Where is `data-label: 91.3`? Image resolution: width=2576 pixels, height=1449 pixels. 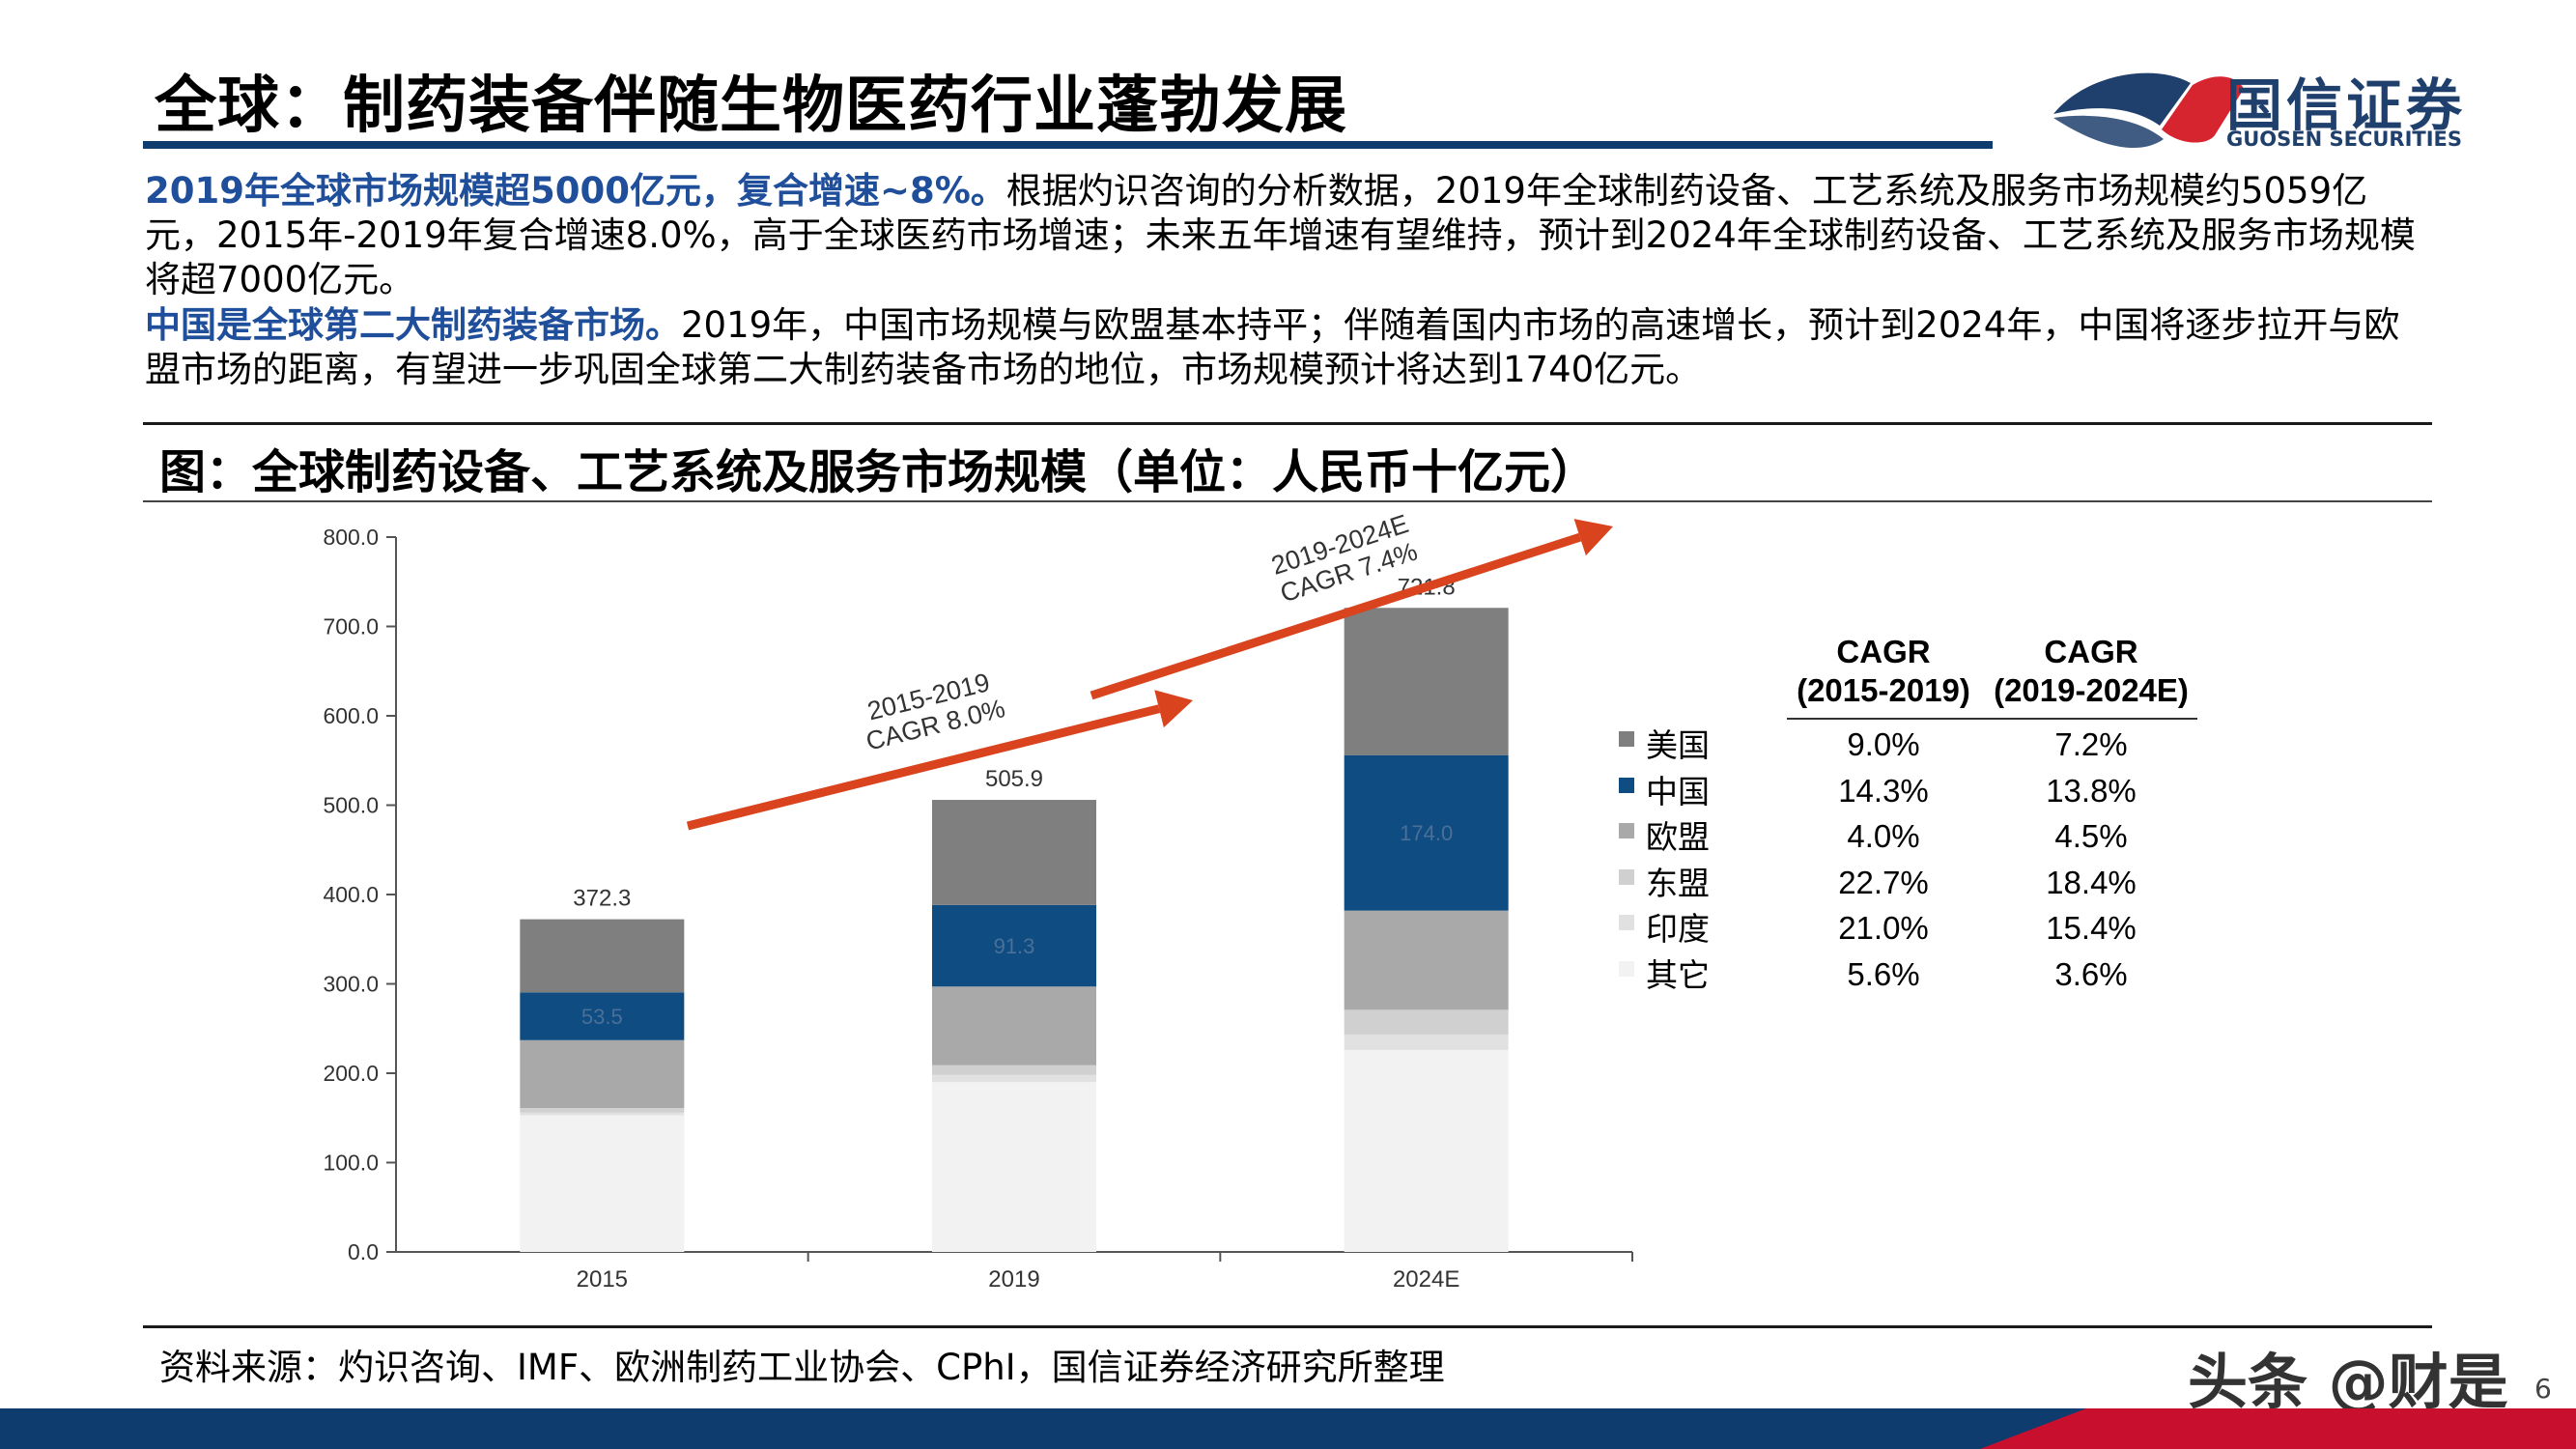
data-label: 91.3 is located at coordinates (1014, 946).